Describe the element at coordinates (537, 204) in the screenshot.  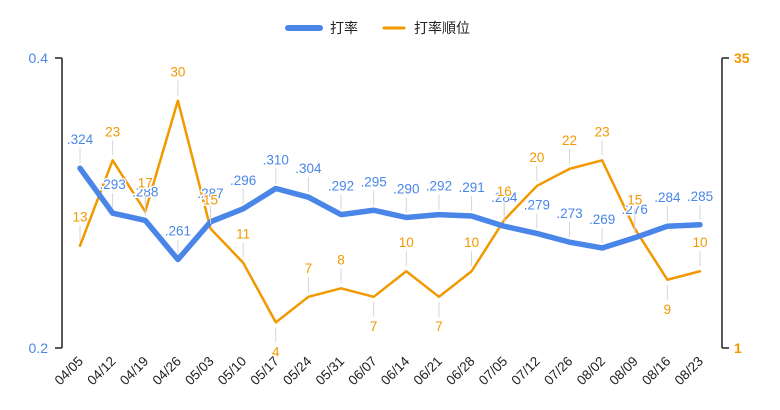
I see `data-label-batting-average: .279` at that location.